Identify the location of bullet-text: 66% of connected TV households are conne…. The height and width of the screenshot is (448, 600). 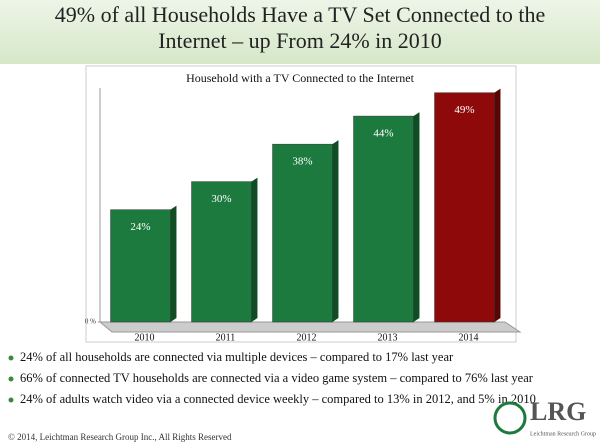
(277, 378).